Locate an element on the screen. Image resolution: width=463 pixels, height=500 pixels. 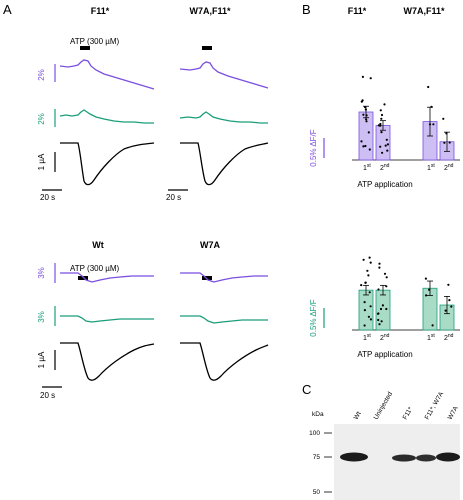
marker-50-label: 50 is located at coordinates (317, 492).